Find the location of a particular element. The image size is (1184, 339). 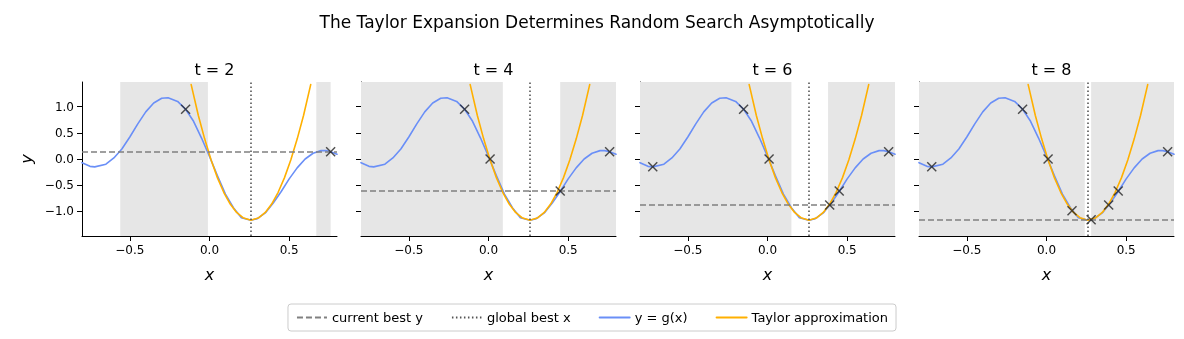

text: The Taylor Expansion Determines Random Search Asymptotically is located at coordinates (596, 21).